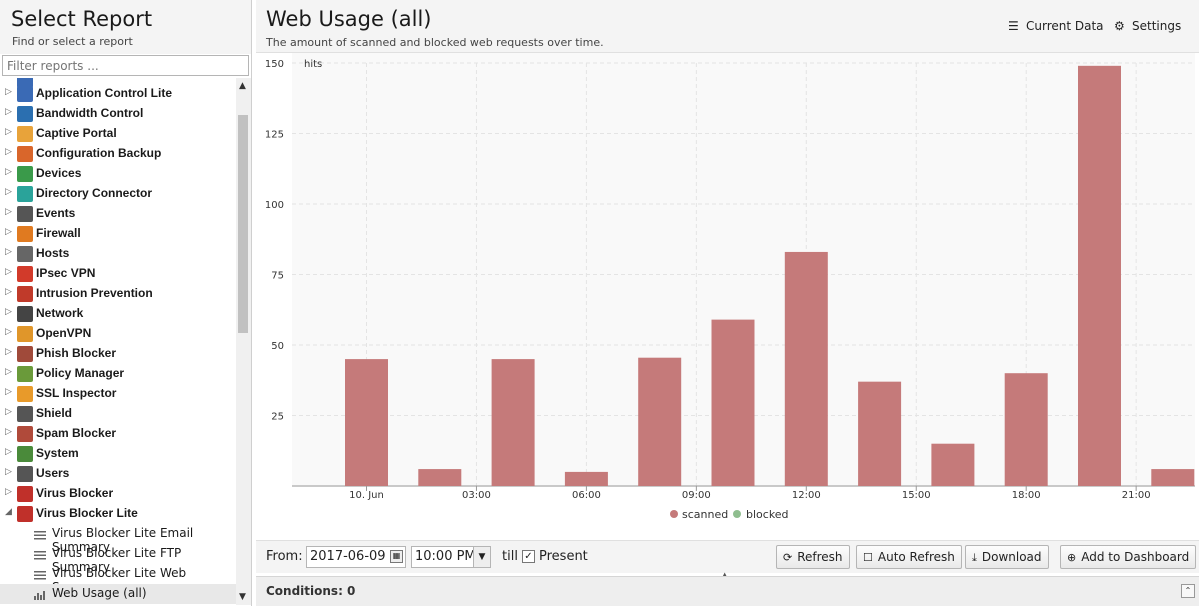 This screenshot has width=1199, height=606. Describe the element at coordinates (118, 314) in the screenshot. I see `tree-item: ▷ Network` at that location.